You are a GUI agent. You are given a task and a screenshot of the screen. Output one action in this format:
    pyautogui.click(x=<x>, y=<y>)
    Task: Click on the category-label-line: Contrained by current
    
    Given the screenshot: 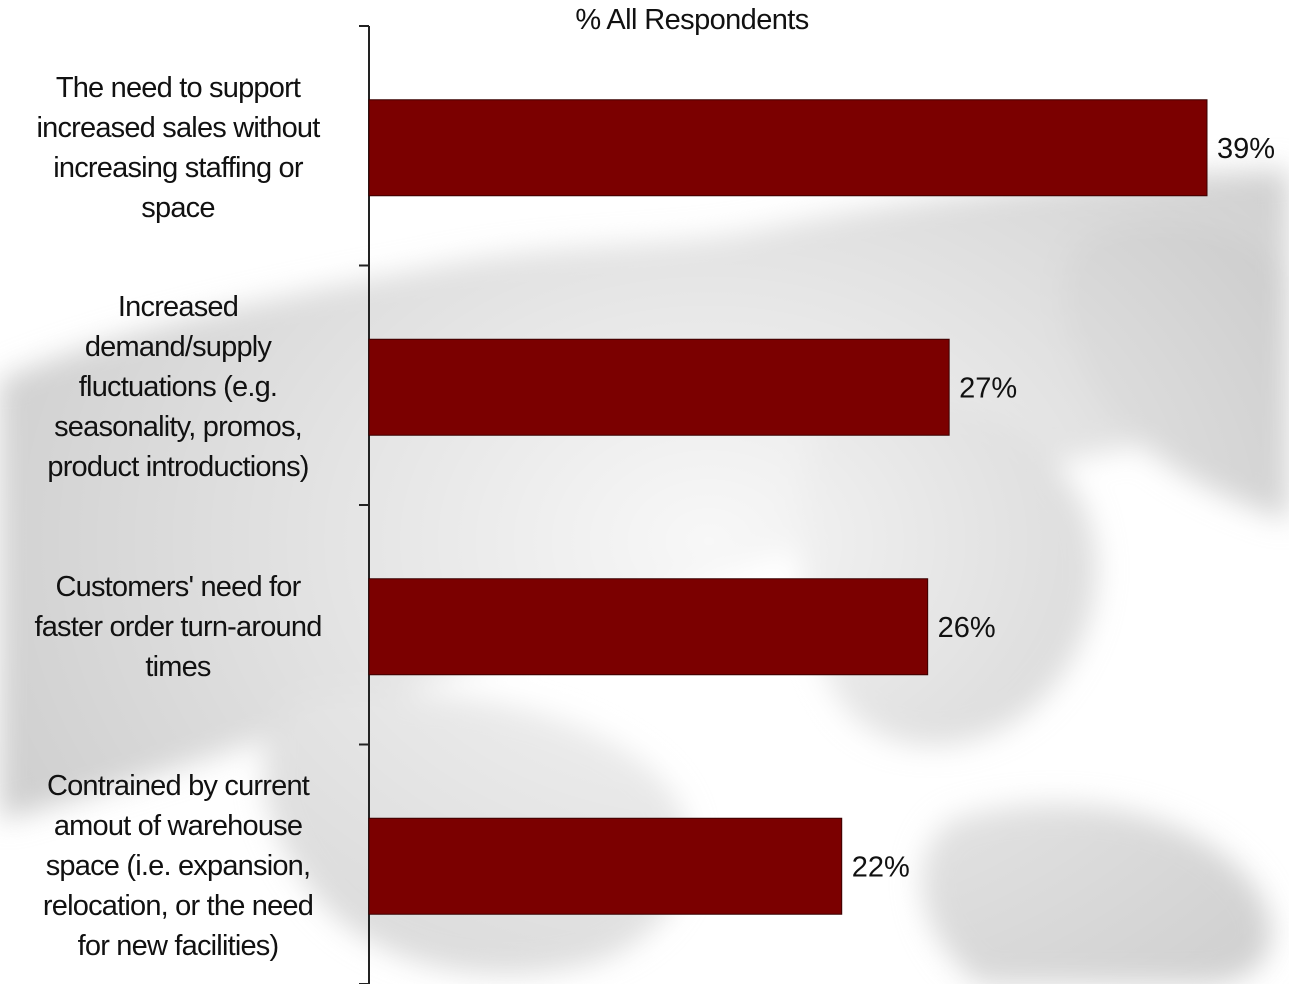 What is the action you would take?
    pyautogui.click(x=178, y=786)
    